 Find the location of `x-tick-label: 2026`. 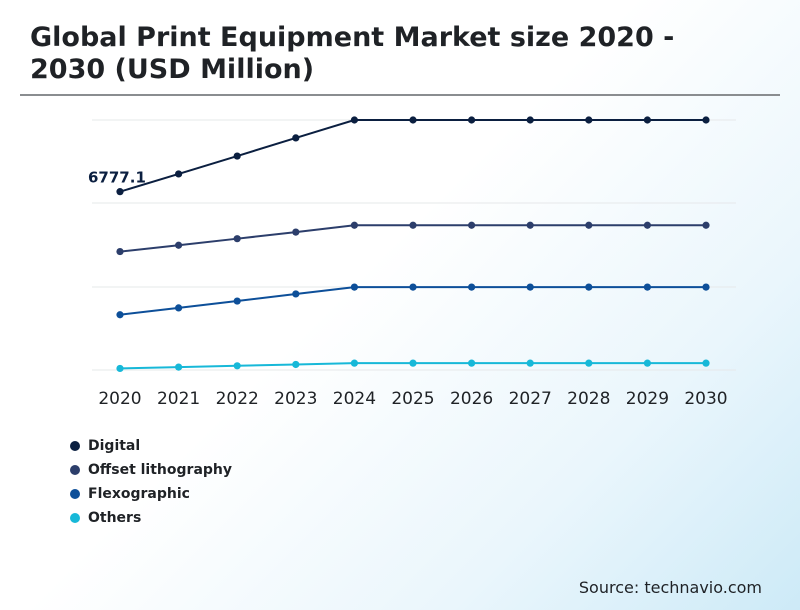

x-tick-label: 2026 is located at coordinates (471, 399).